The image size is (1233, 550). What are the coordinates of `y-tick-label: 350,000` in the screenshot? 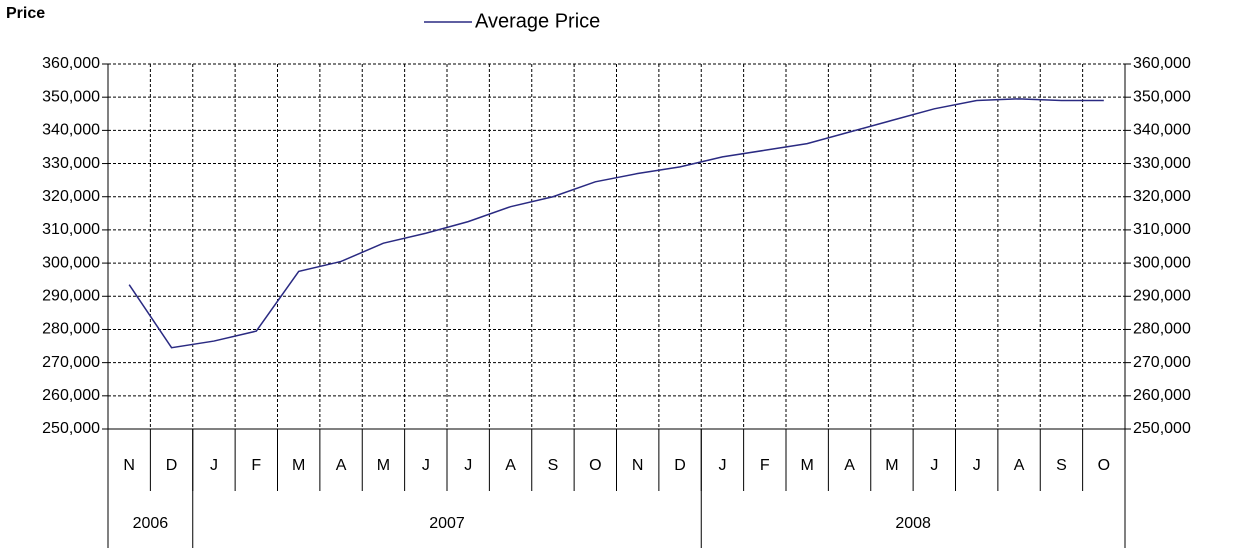 It's located at (71, 96).